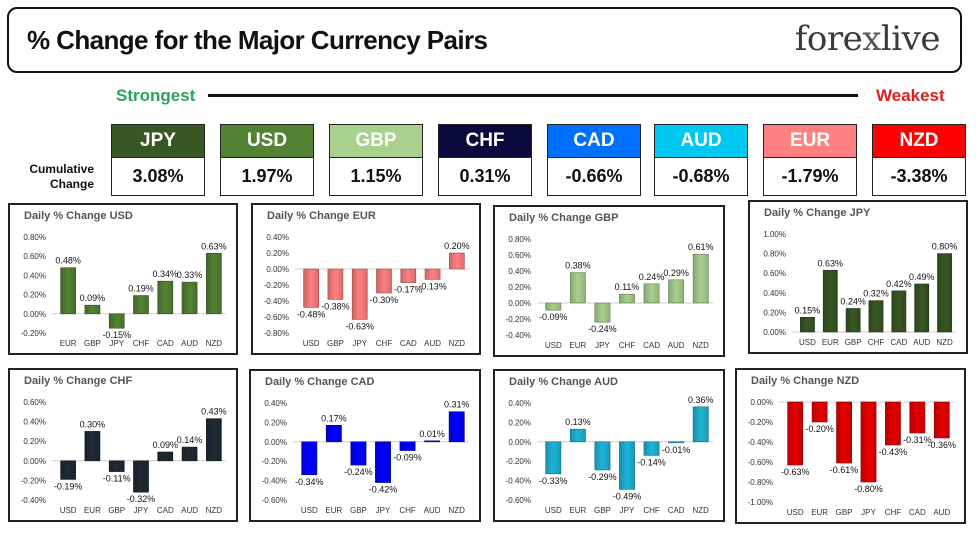 The width and height of the screenshot is (976, 537). I want to click on y-tick-label: -0.80%, so click(276, 333).